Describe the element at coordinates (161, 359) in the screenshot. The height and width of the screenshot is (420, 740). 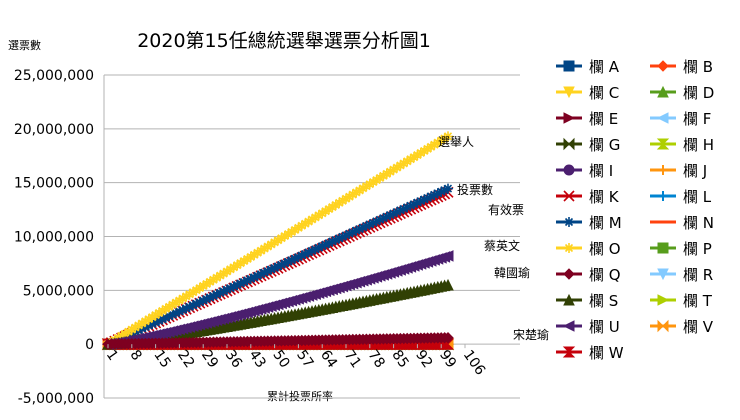
I see `x-tick-label: 15` at that location.